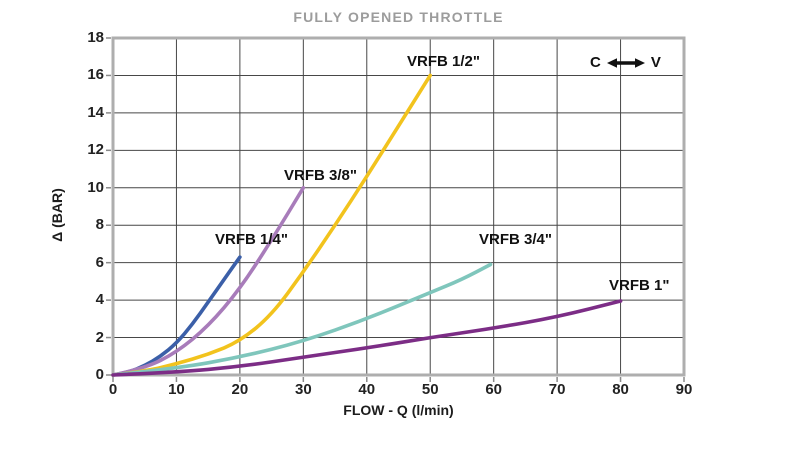 The height and width of the screenshot is (450, 800). Describe the element at coordinates (595, 62) in the screenshot. I see `cv-annotation-left: C` at that location.